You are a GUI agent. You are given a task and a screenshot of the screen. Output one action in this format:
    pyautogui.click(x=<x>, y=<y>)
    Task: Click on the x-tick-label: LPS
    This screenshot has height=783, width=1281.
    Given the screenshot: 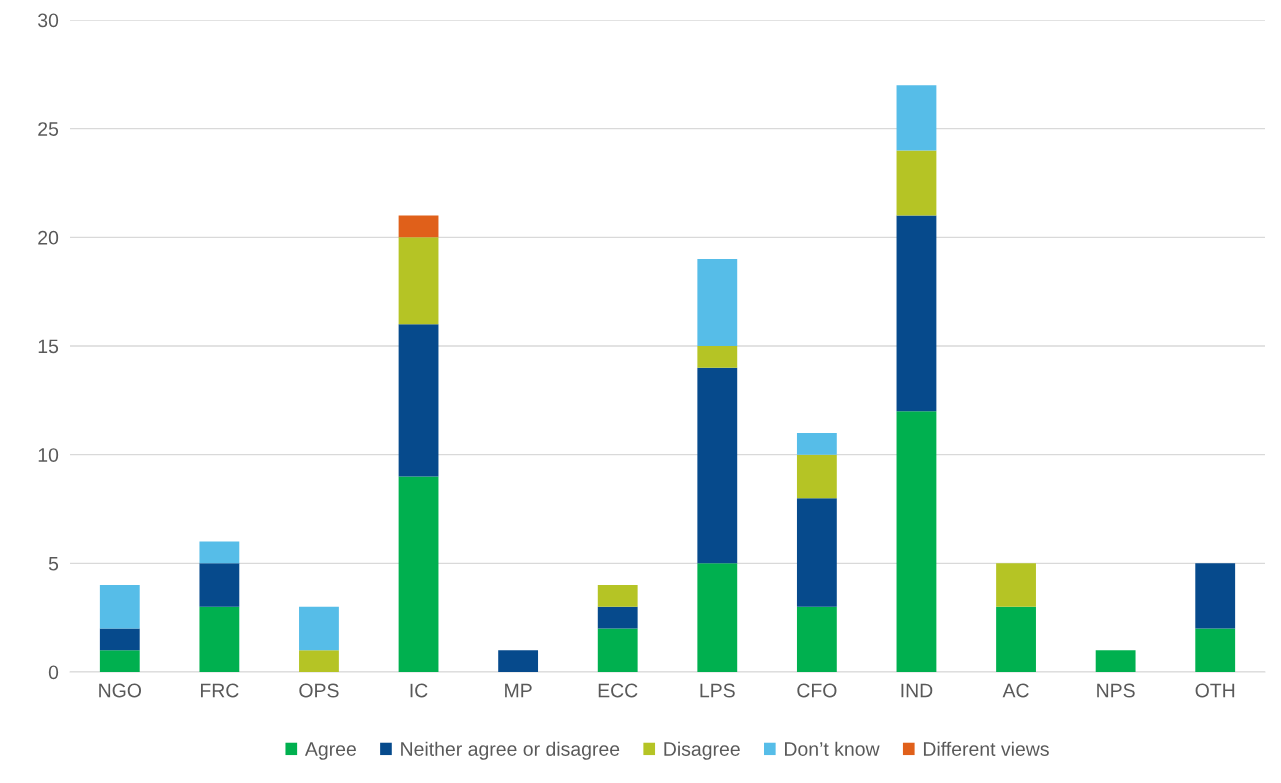 What is the action you would take?
    pyautogui.click(x=717, y=690)
    